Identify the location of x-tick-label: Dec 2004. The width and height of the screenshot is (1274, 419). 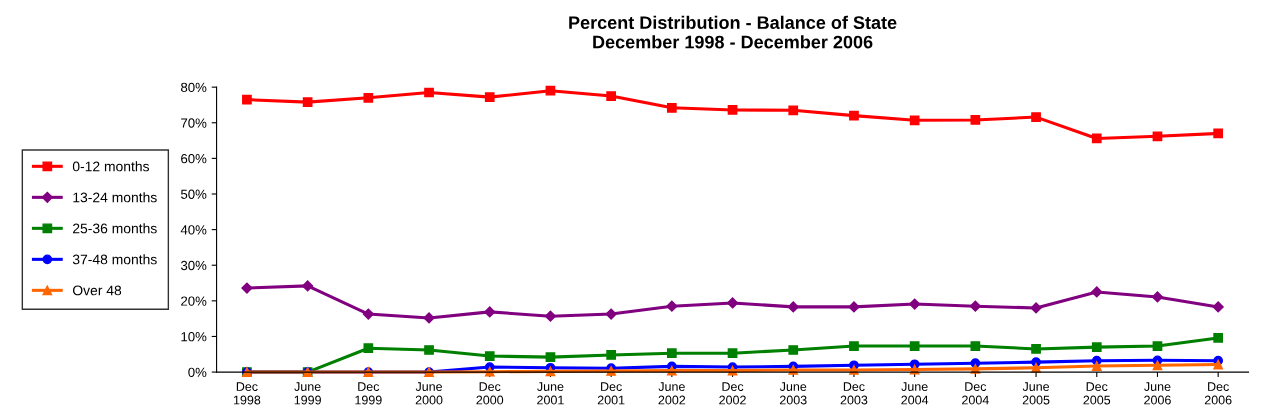
(975, 393).